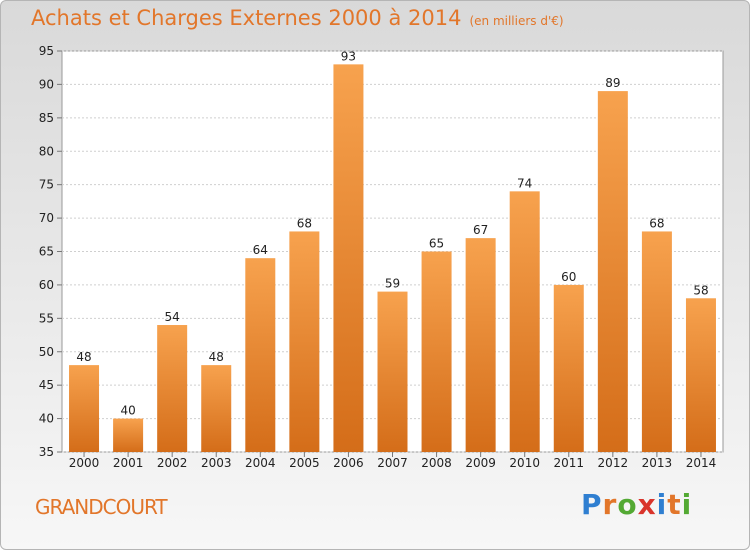 This screenshot has height=550, width=750. What do you see at coordinates (46, 252) in the screenshot?
I see `y-tick-label: 65` at bounding box center [46, 252].